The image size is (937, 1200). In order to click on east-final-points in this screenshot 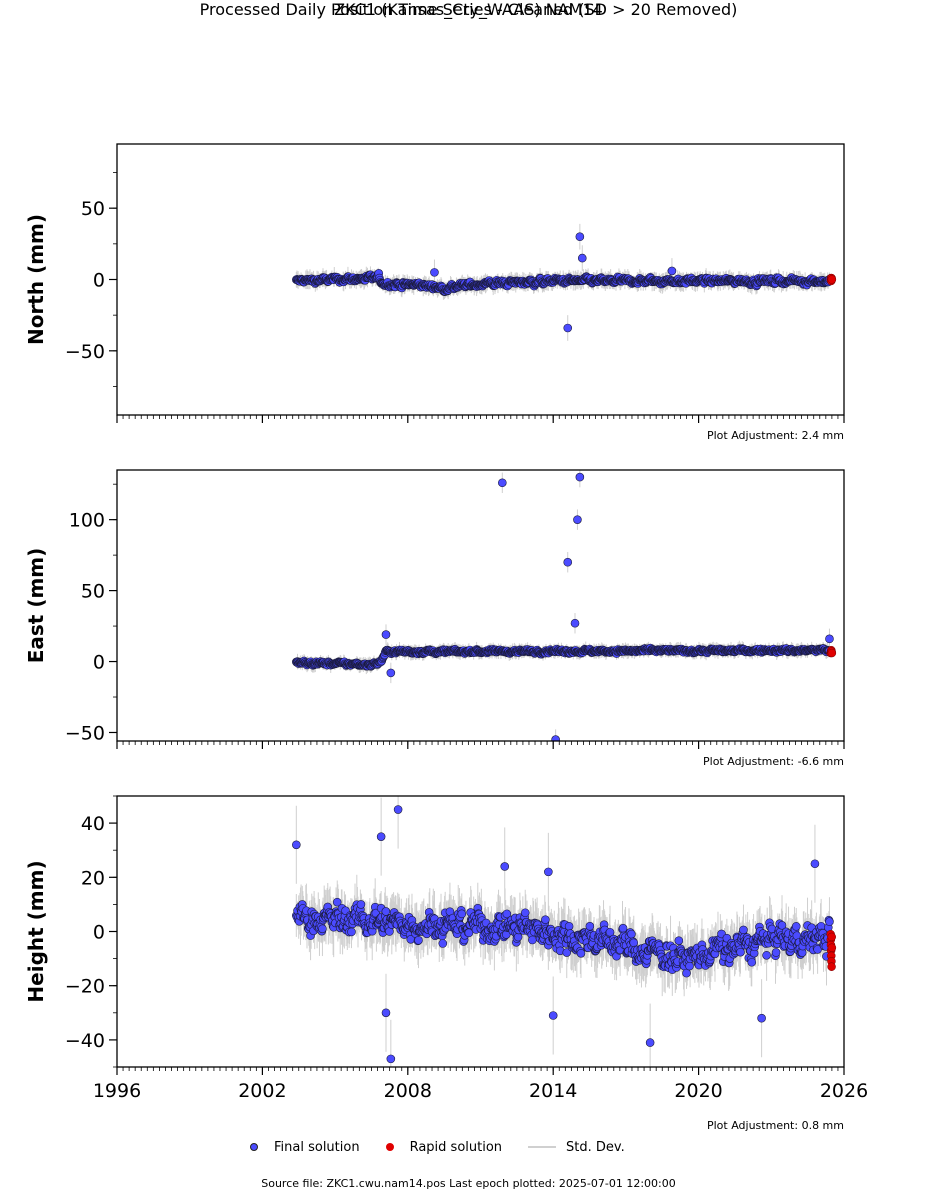, I will do `click(563, 606)`.